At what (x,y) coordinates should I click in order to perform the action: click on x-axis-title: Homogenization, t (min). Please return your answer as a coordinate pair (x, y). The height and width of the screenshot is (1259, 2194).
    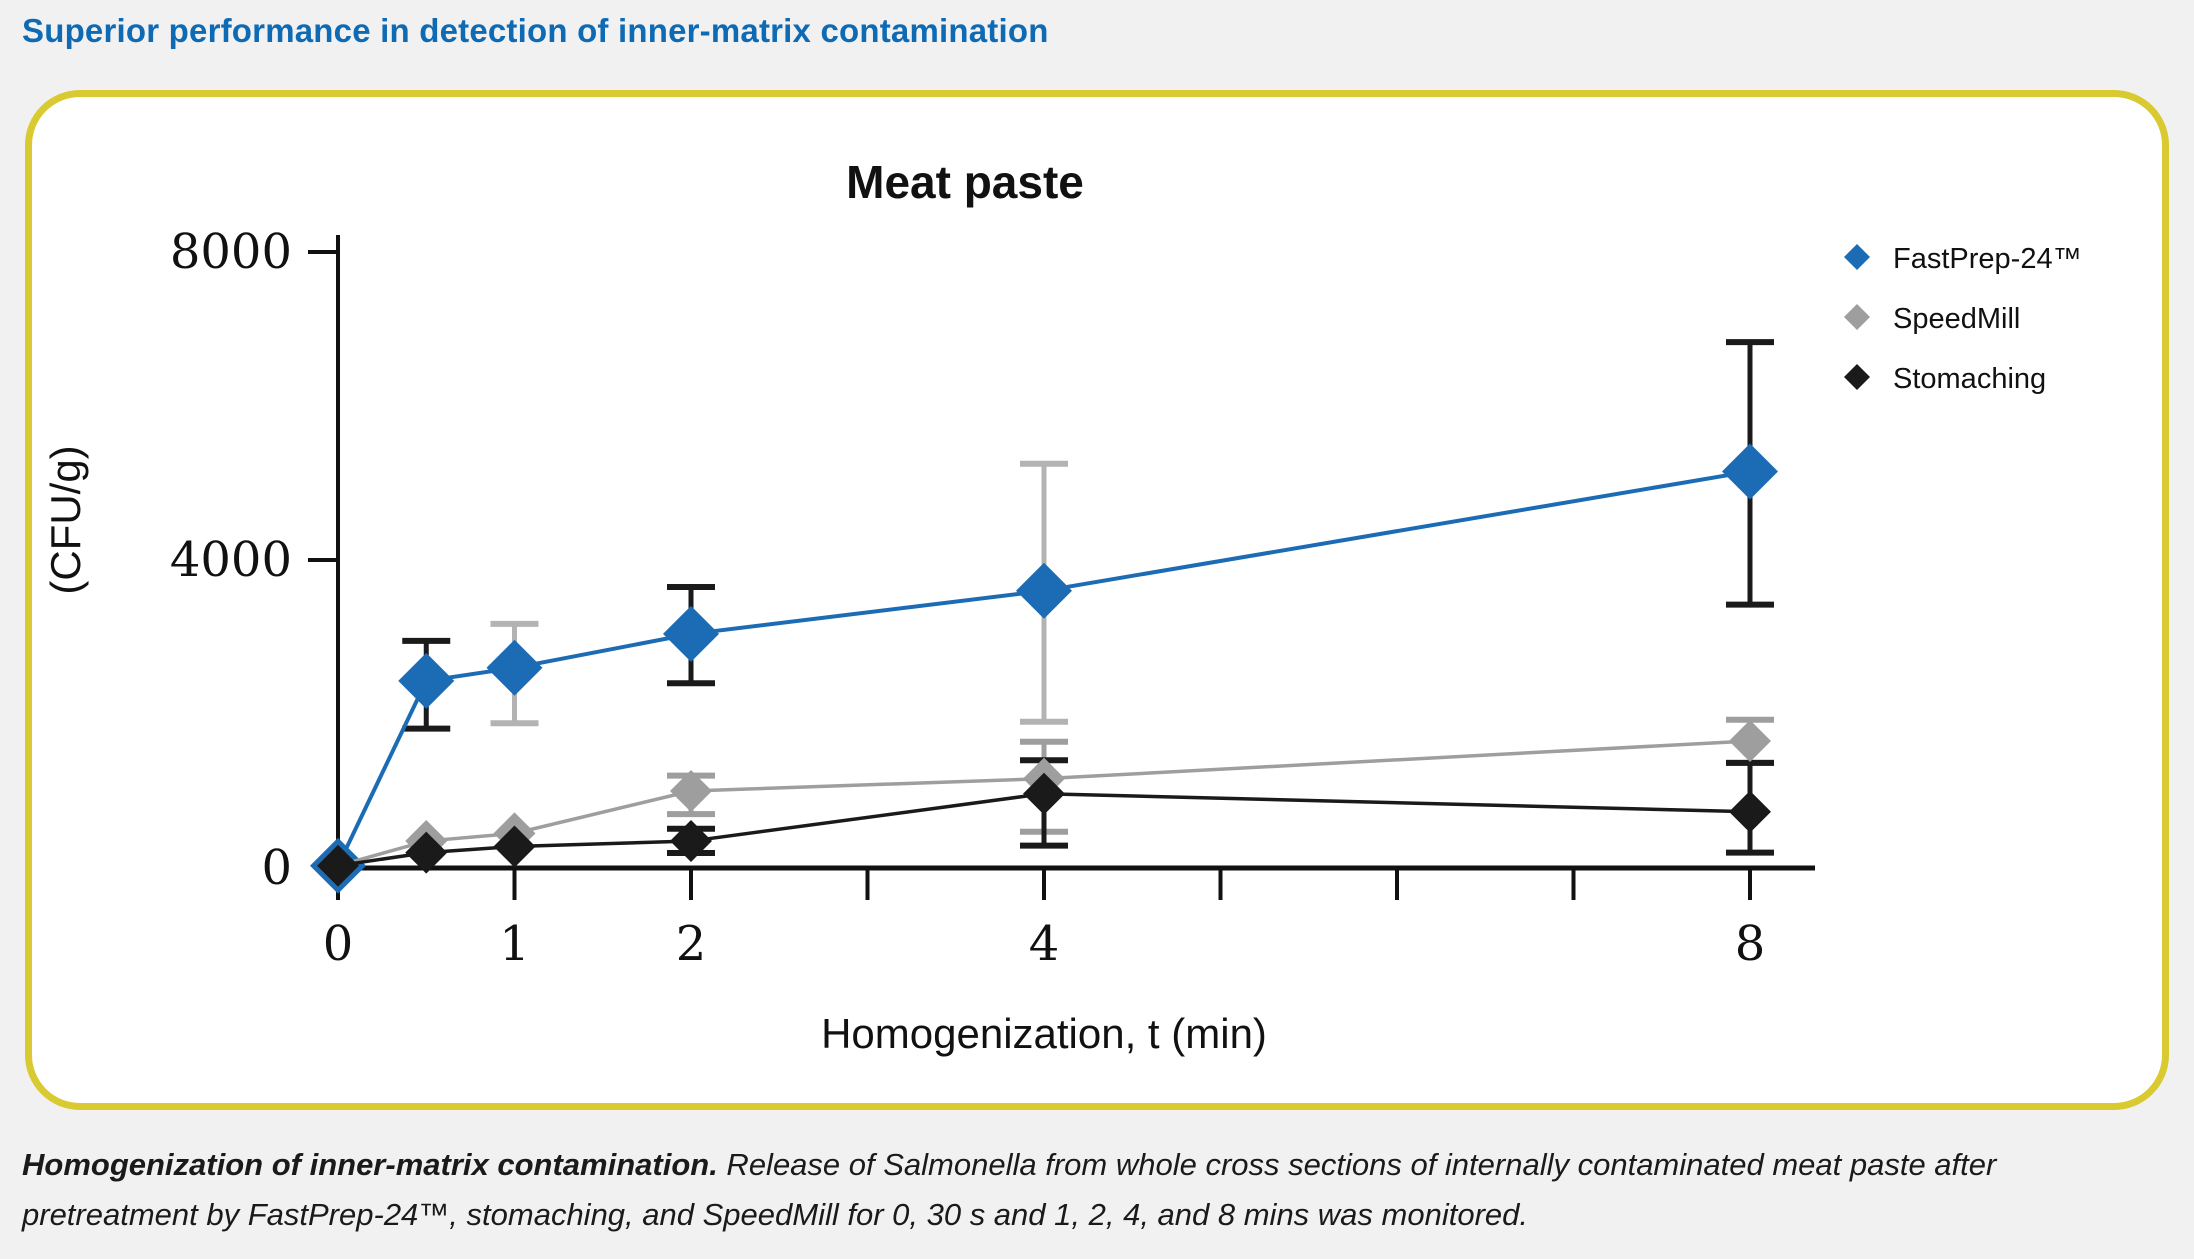
    Looking at the image, I should click on (1044, 1033).